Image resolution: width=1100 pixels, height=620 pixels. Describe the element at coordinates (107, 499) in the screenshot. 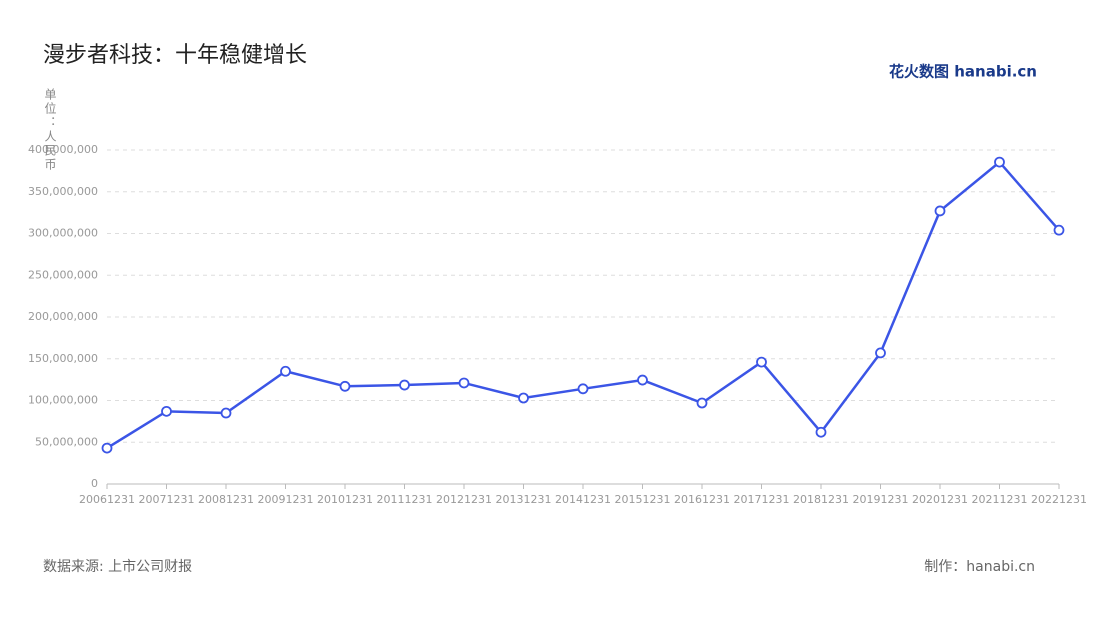

I see `x-tick-label: 20061231` at that location.